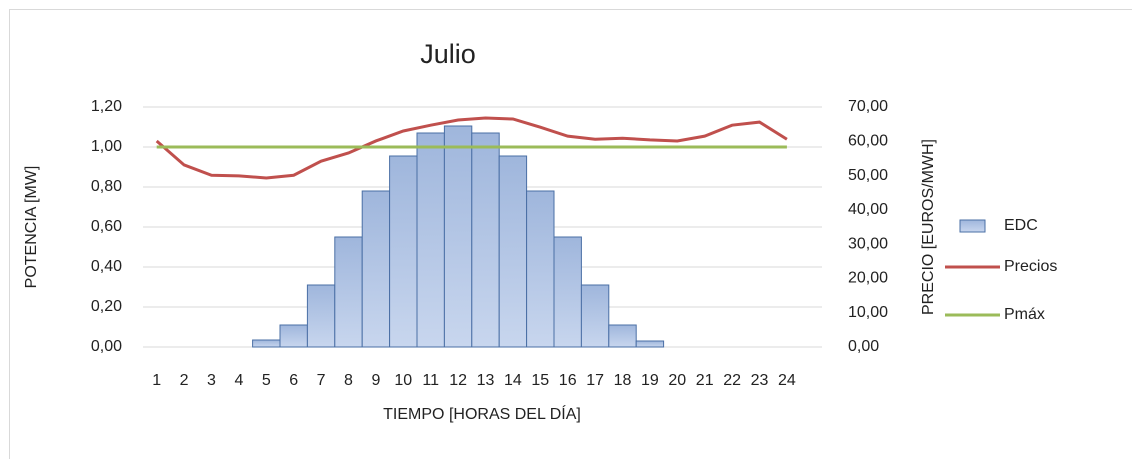 This screenshot has height=459, width=1132. What do you see at coordinates (458, 380) in the screenshot?
I see `x-tick-label: 12` at bounding box center [458, 380].